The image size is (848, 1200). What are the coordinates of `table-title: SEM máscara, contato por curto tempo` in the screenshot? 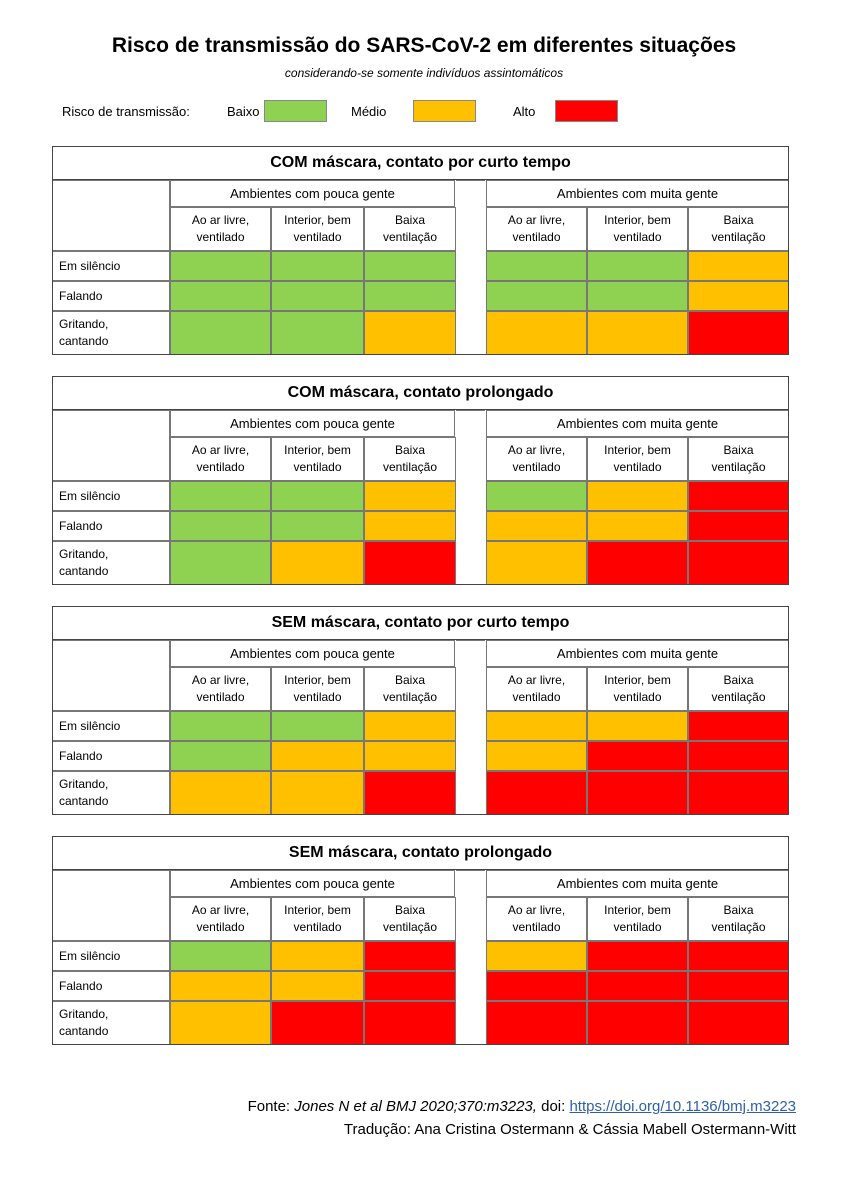 It's located at (420, 623).